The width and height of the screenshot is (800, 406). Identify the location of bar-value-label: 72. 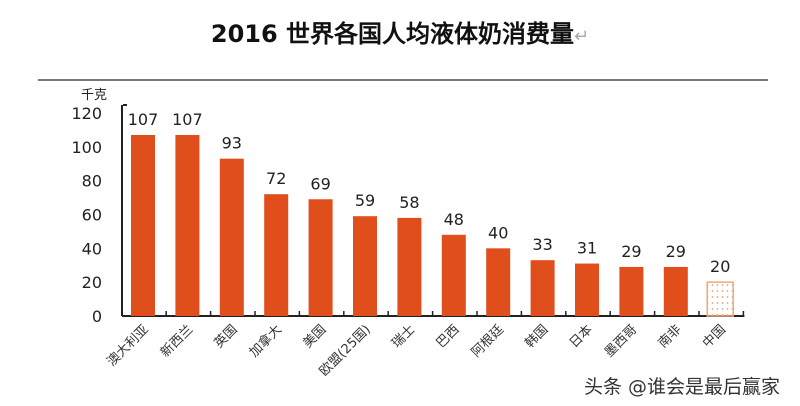
(276, 178).